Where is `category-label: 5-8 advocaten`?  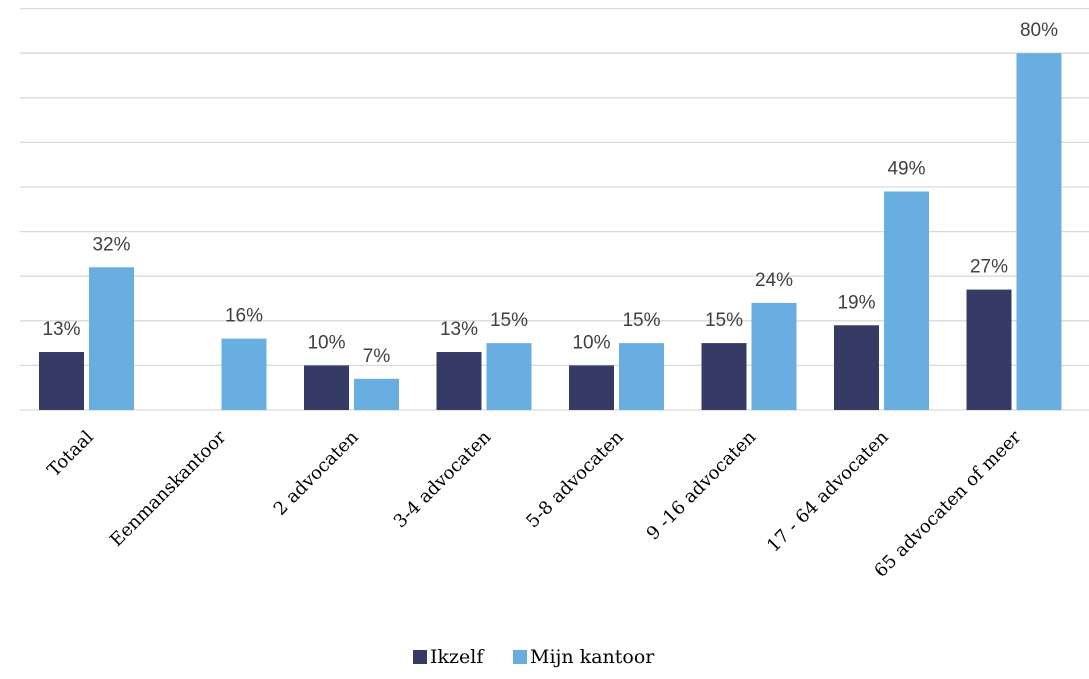 category-label: 5-8 advocaten is located at coordinates (575, 479).